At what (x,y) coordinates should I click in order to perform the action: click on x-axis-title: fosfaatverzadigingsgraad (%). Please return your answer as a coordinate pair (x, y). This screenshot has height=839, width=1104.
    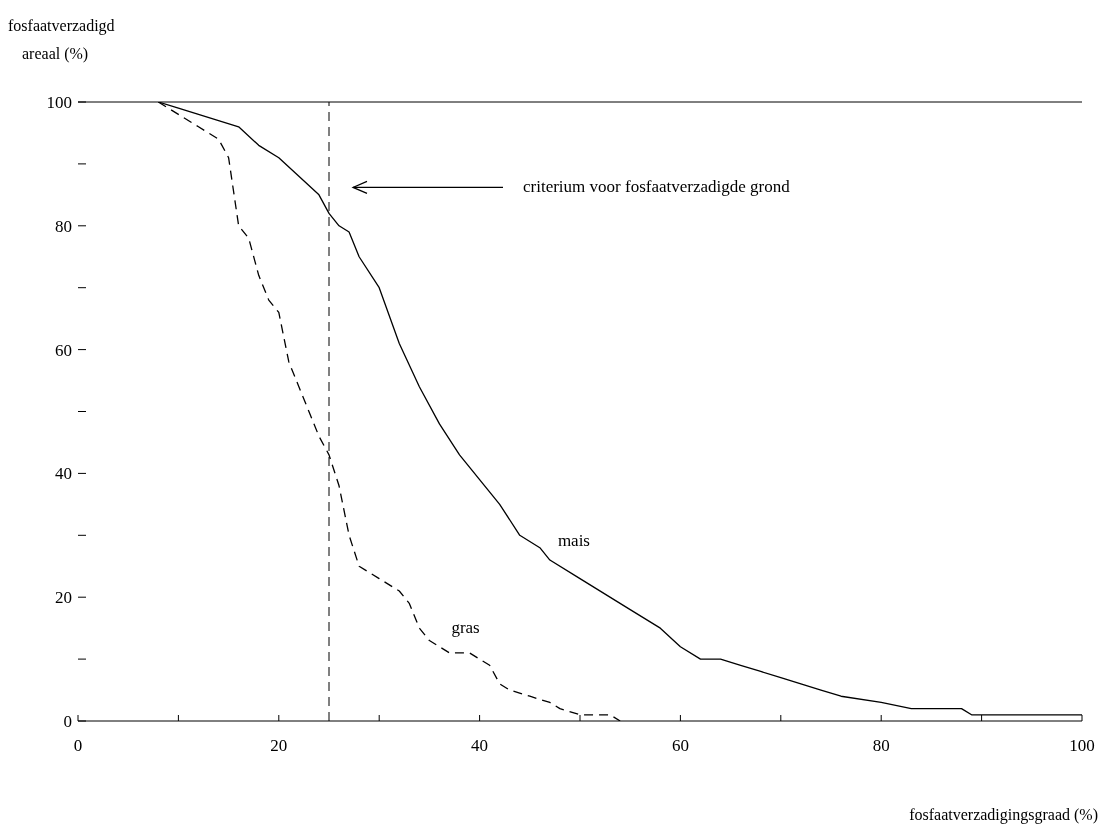
    Looking at the image, I should click on (1003, 815).